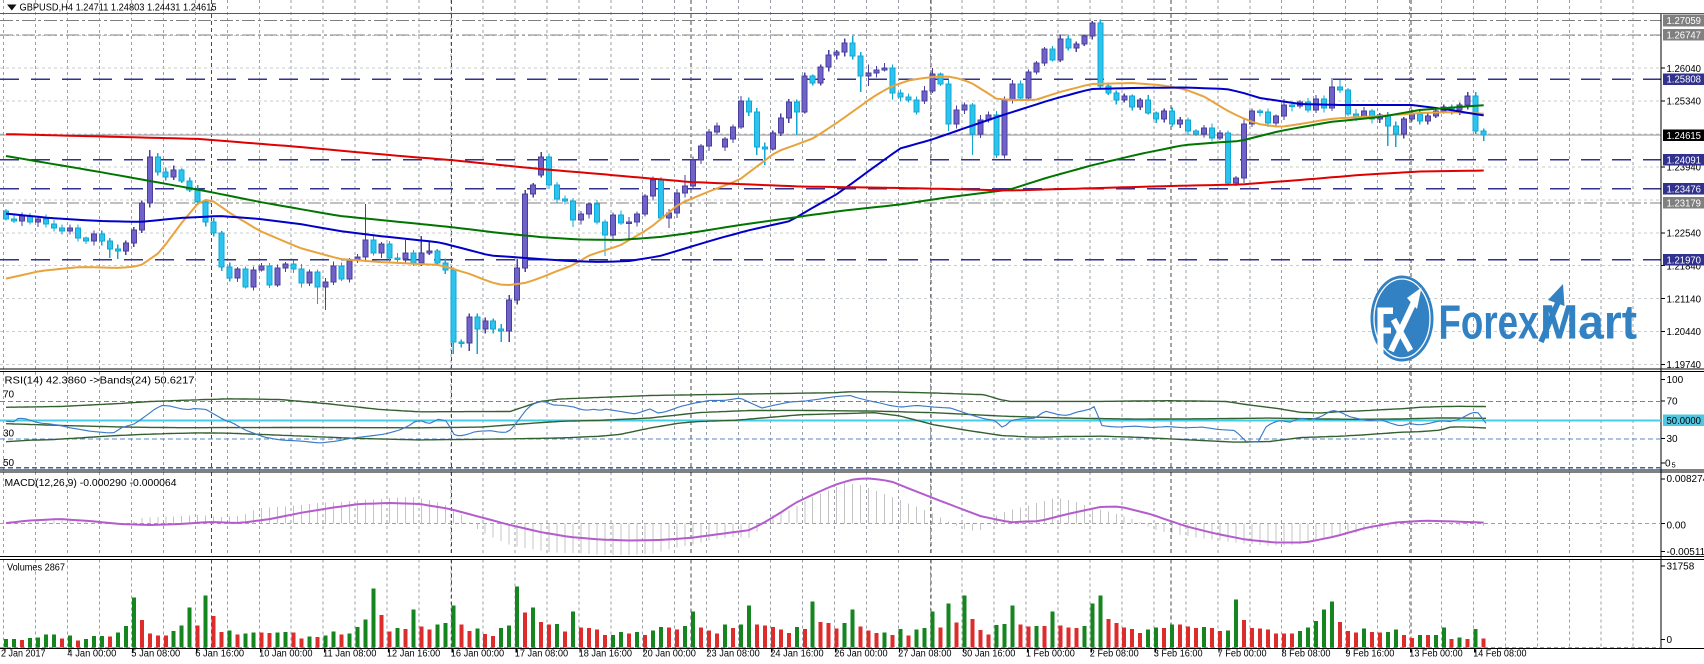  What do you see at coordinates (1684, 260) in the screenshot?
I see `svg-text: 1.21970` at bounding box center [1684, 260].